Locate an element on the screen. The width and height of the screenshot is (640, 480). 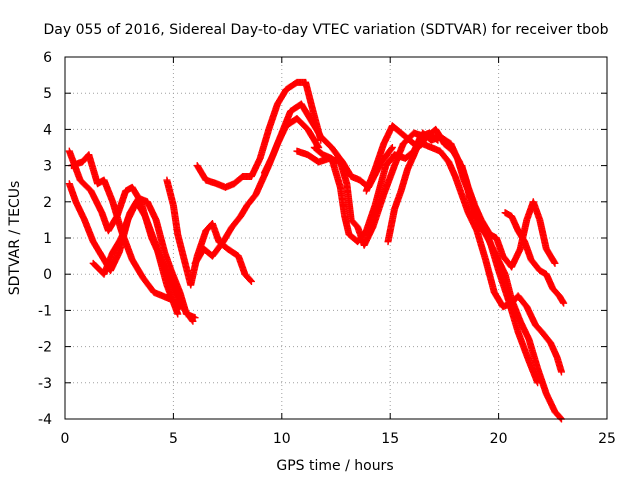
y-tick-label: -1 is located at coordinates (45, 311).